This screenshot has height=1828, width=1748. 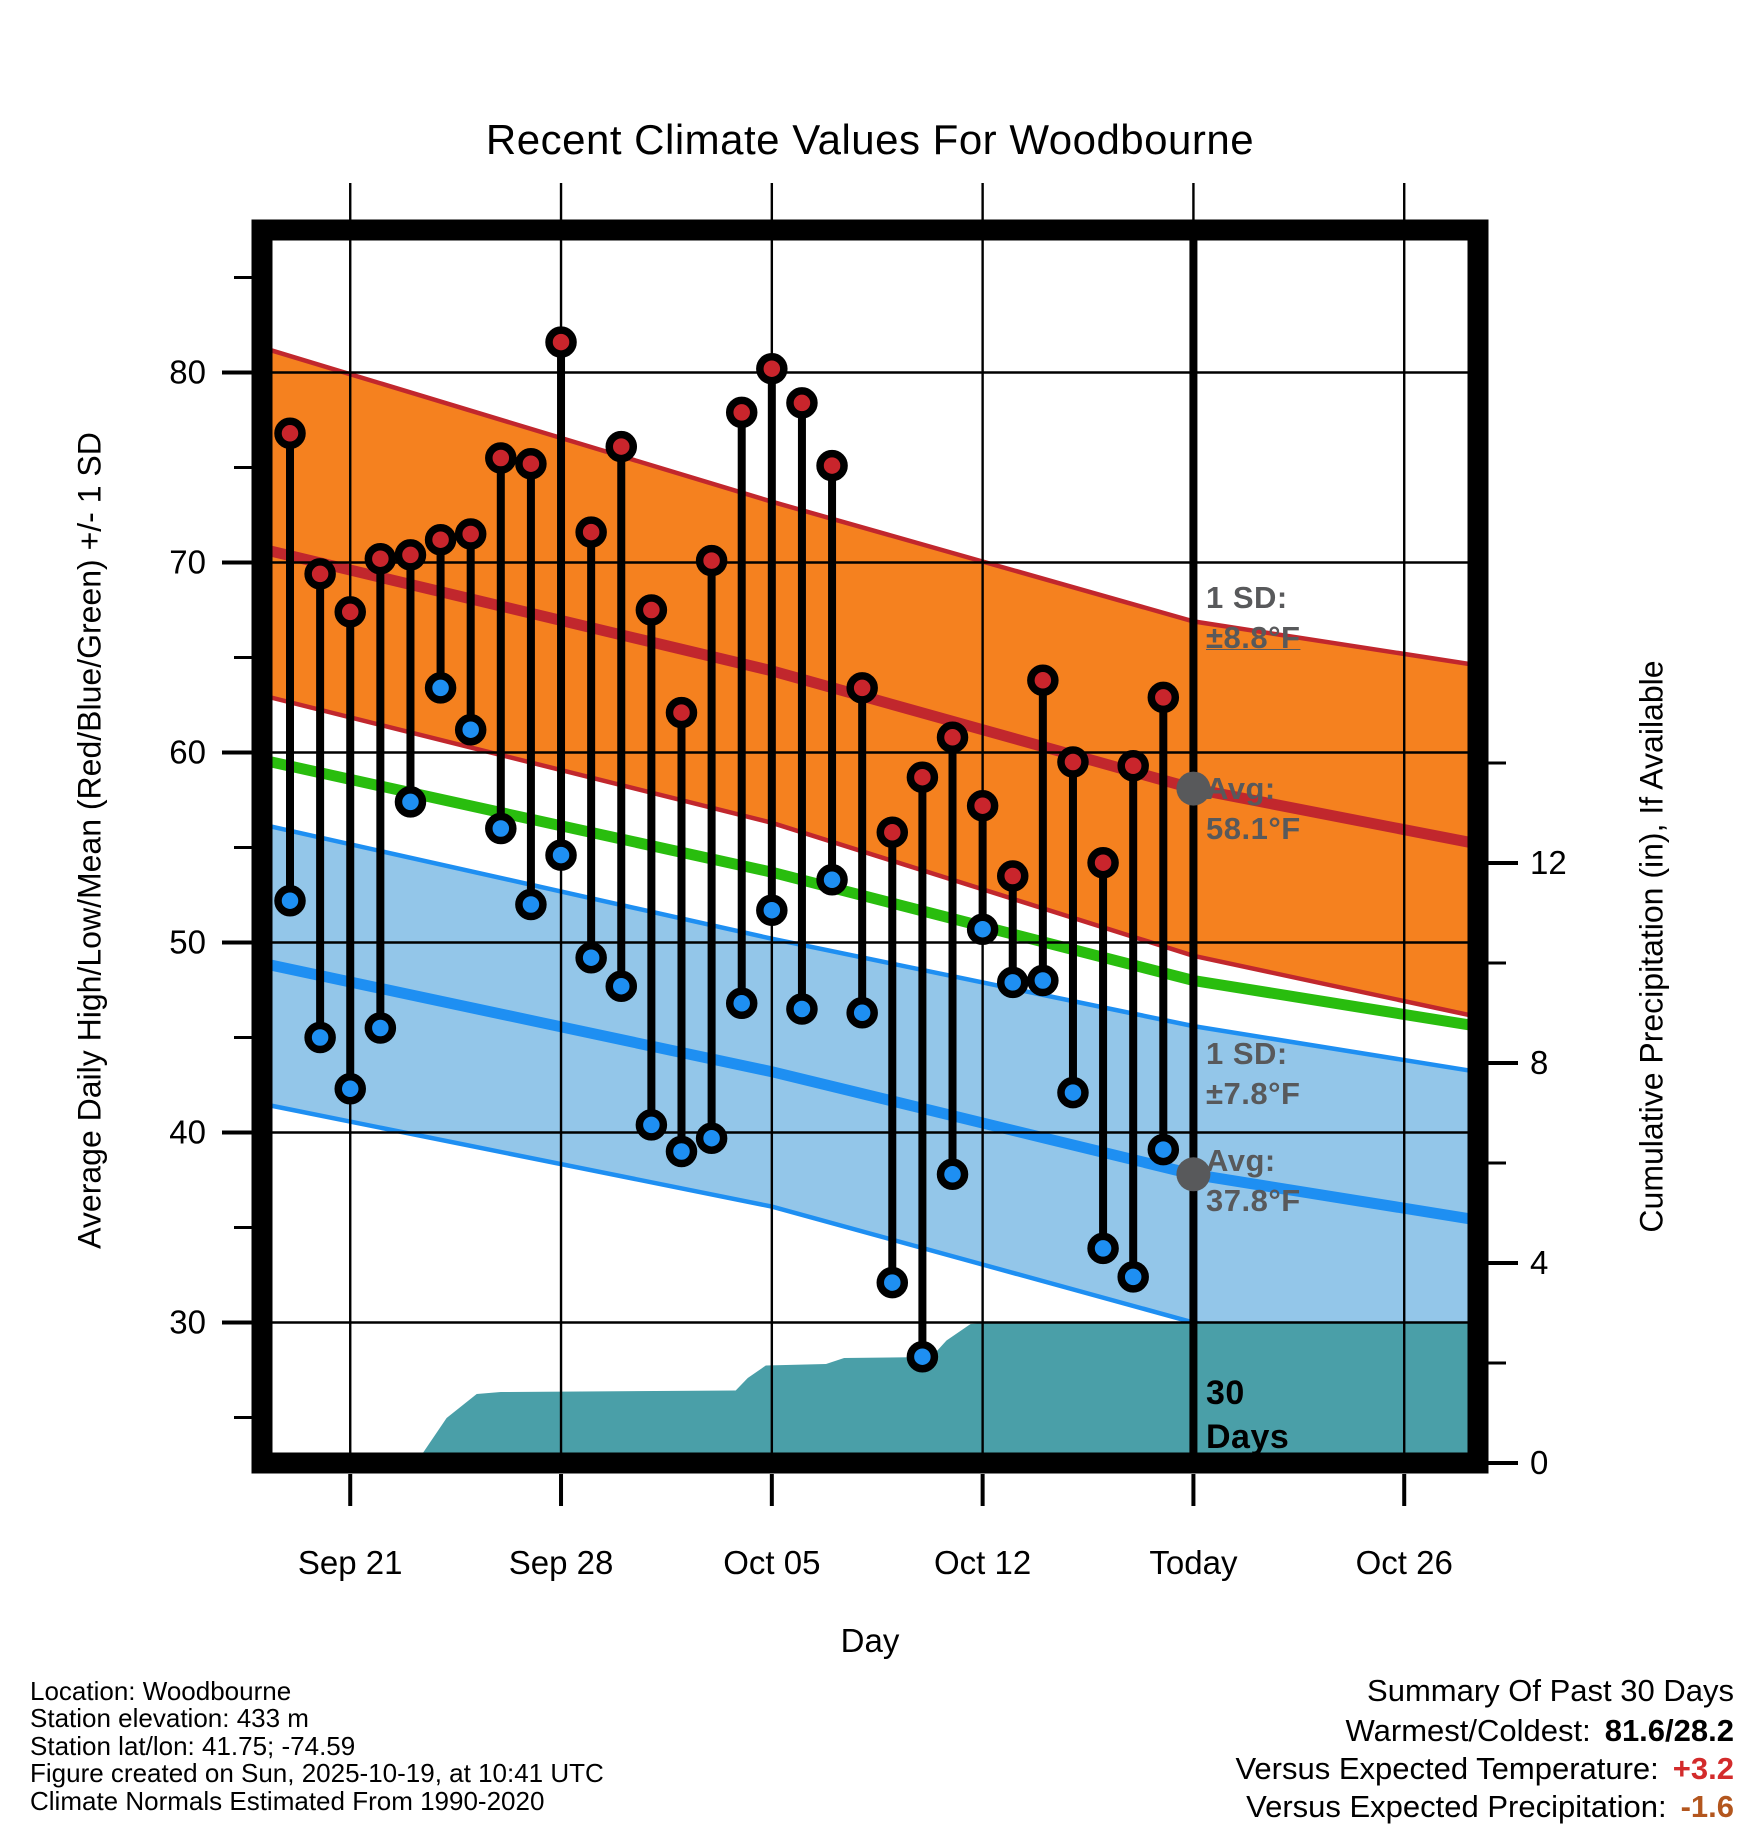 I want to click on summary-title: Summary Of Past 30 Days, so click(x=1550, y=1690).